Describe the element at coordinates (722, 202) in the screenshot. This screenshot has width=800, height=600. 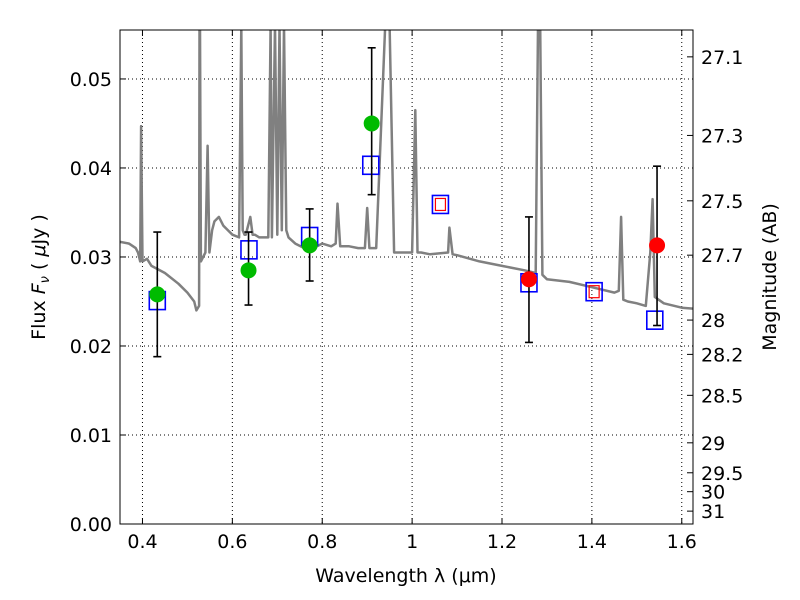
I see `y2-tick-label: 27.5` at that location.